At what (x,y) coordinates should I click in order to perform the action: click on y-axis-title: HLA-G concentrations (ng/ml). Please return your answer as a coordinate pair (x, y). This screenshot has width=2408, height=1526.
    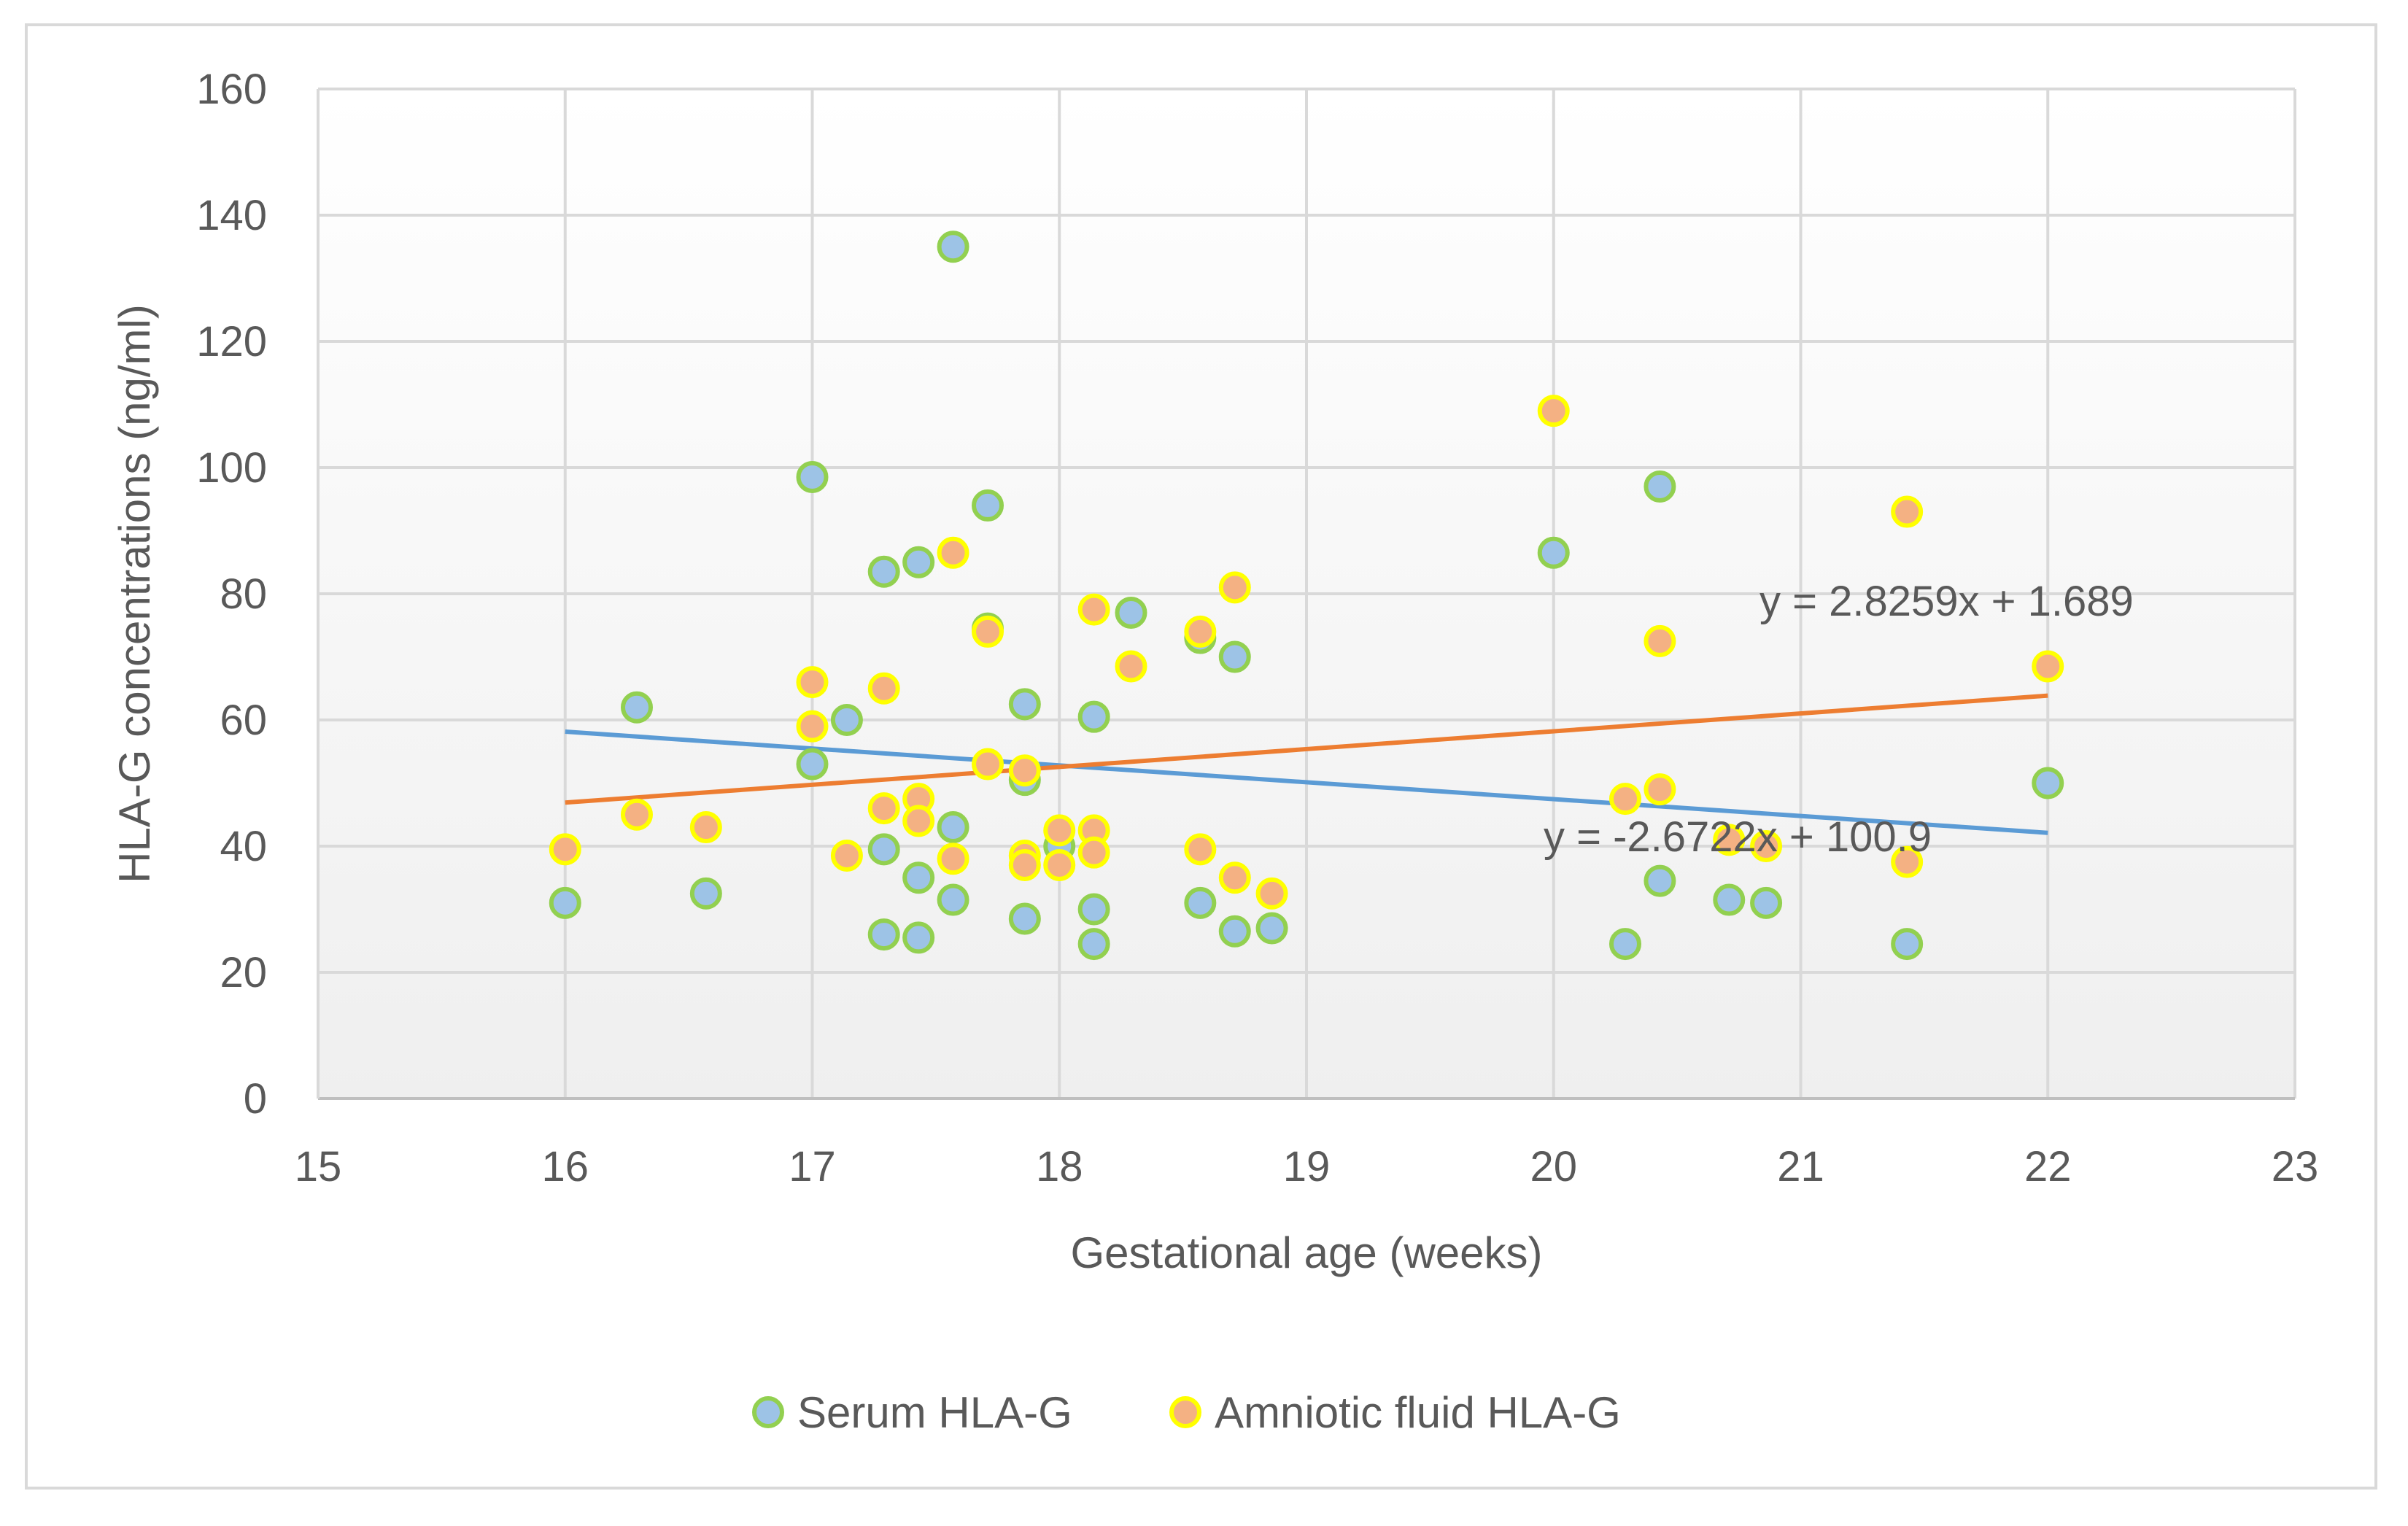
    Looking at the image, I should click on (134, 593).